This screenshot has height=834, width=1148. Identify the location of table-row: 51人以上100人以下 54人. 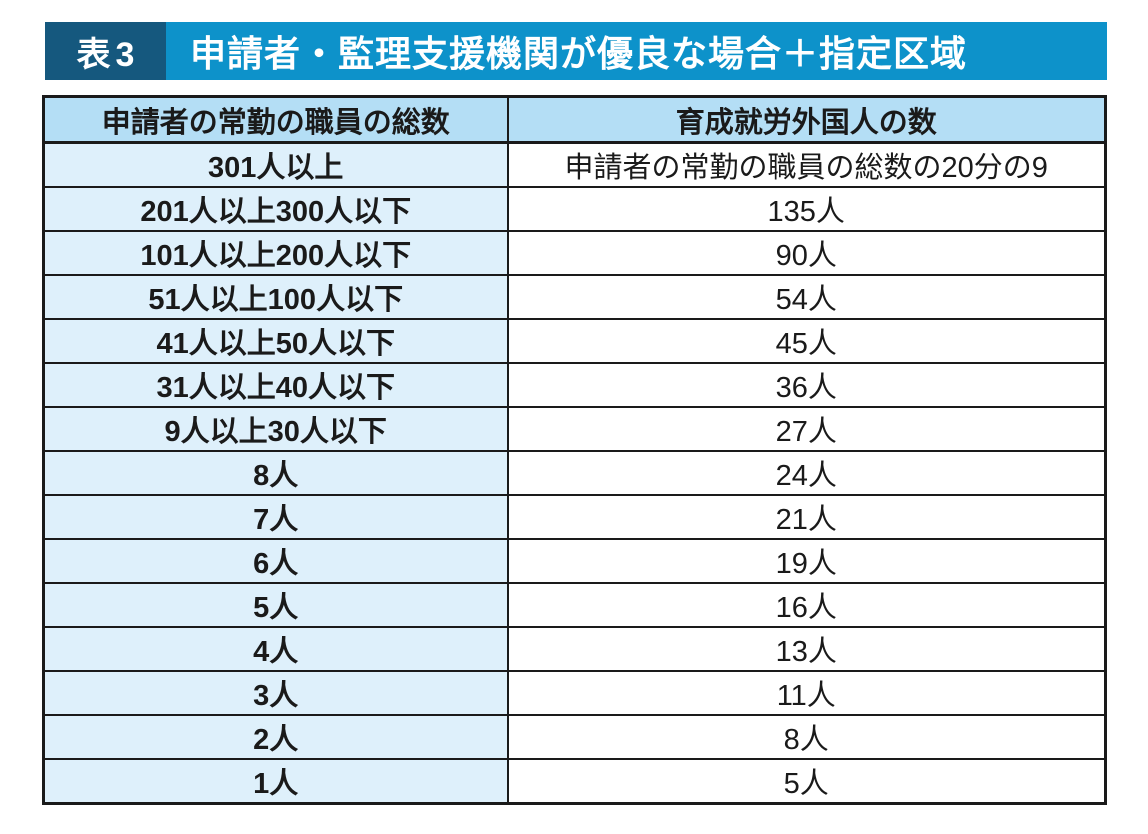
(574, 297).